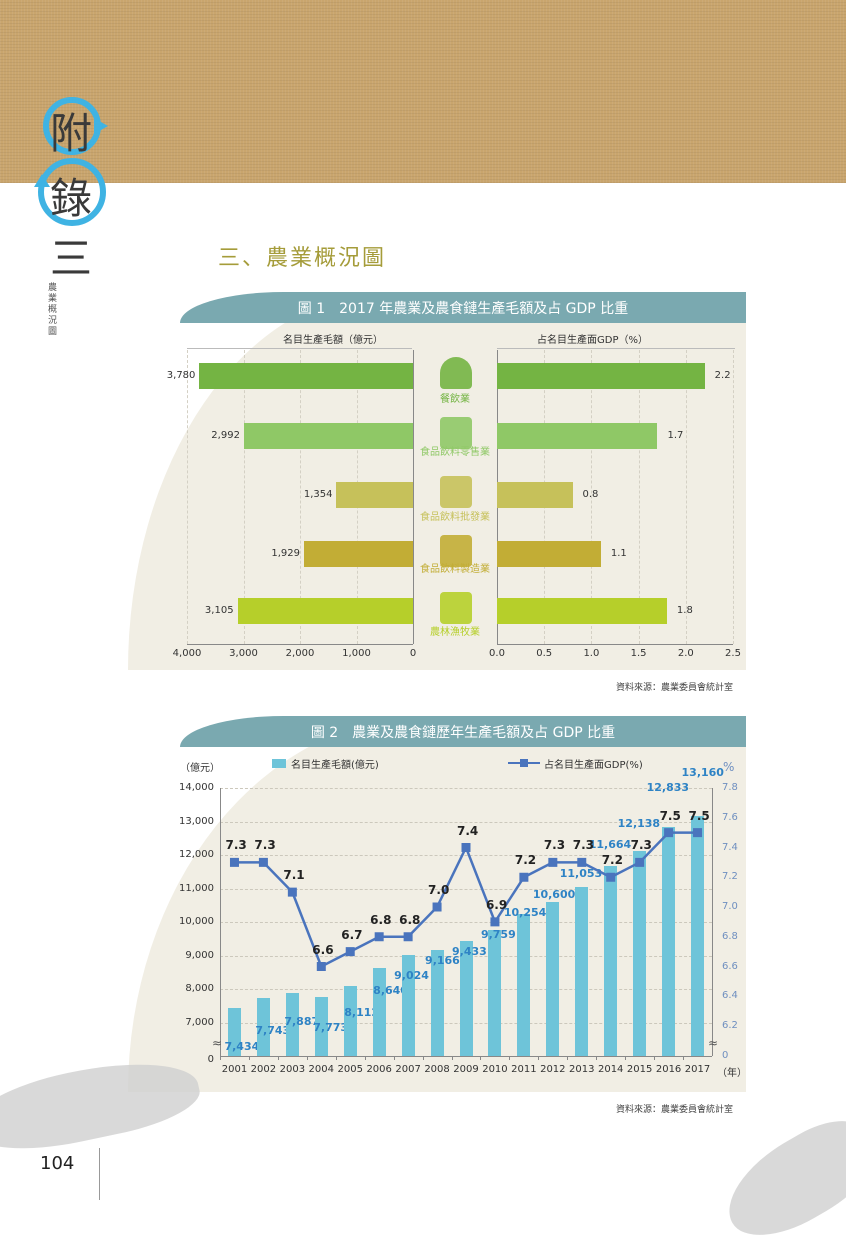  Describe the element at coordinates (466, 1069) in the screenshot. I see `x-tick-year: 2009` at that location.